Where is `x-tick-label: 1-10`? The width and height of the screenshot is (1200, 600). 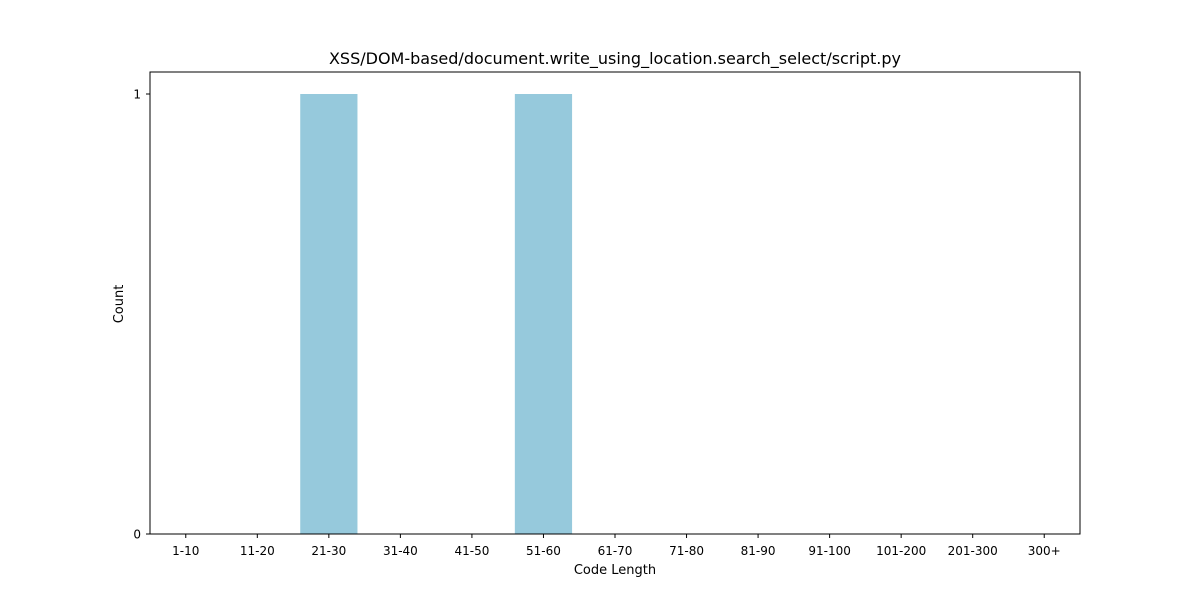 x-tick-label: 1-10 is located at coordinates (185, 551).